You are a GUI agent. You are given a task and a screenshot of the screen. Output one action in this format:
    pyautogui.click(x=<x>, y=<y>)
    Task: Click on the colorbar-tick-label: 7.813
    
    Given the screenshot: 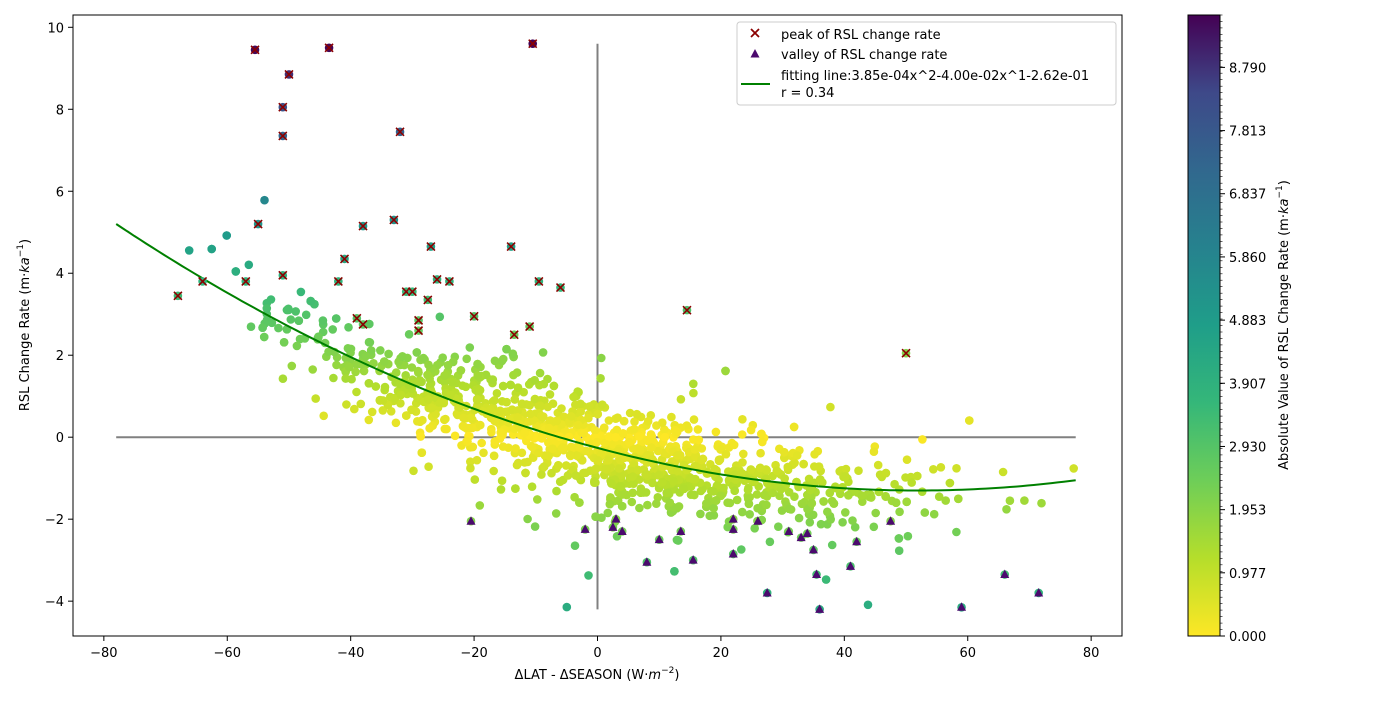 What is the action you would take?
    pyautogui.click(x=1247, y=132)
    